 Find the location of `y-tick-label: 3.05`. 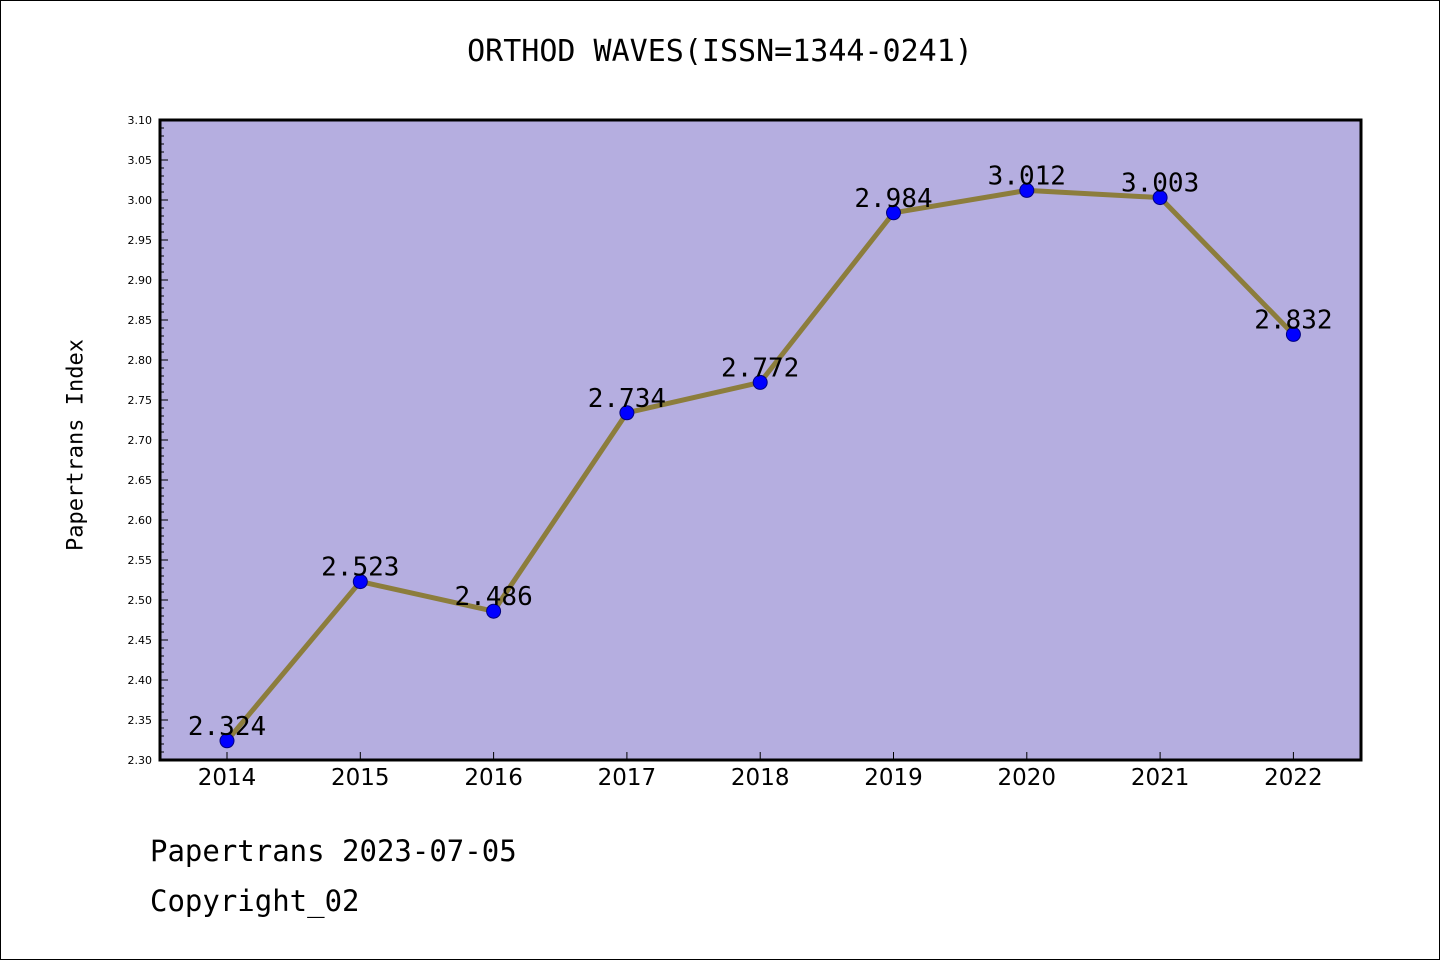

y-tick-label: 3.05 is located at coordinates (140, 160).